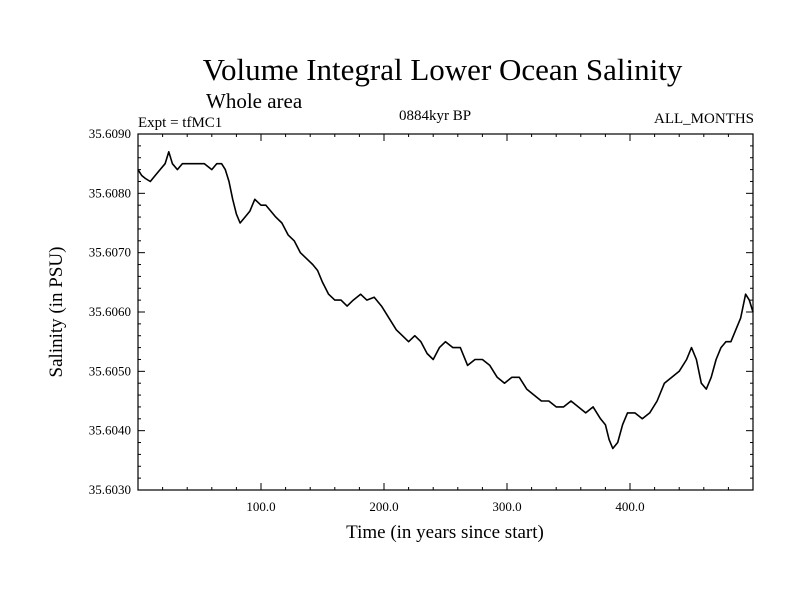 The width and height of the screenshot is (800, 600). I want to click on y-tick-label: 35.6040, so click(110, 430).